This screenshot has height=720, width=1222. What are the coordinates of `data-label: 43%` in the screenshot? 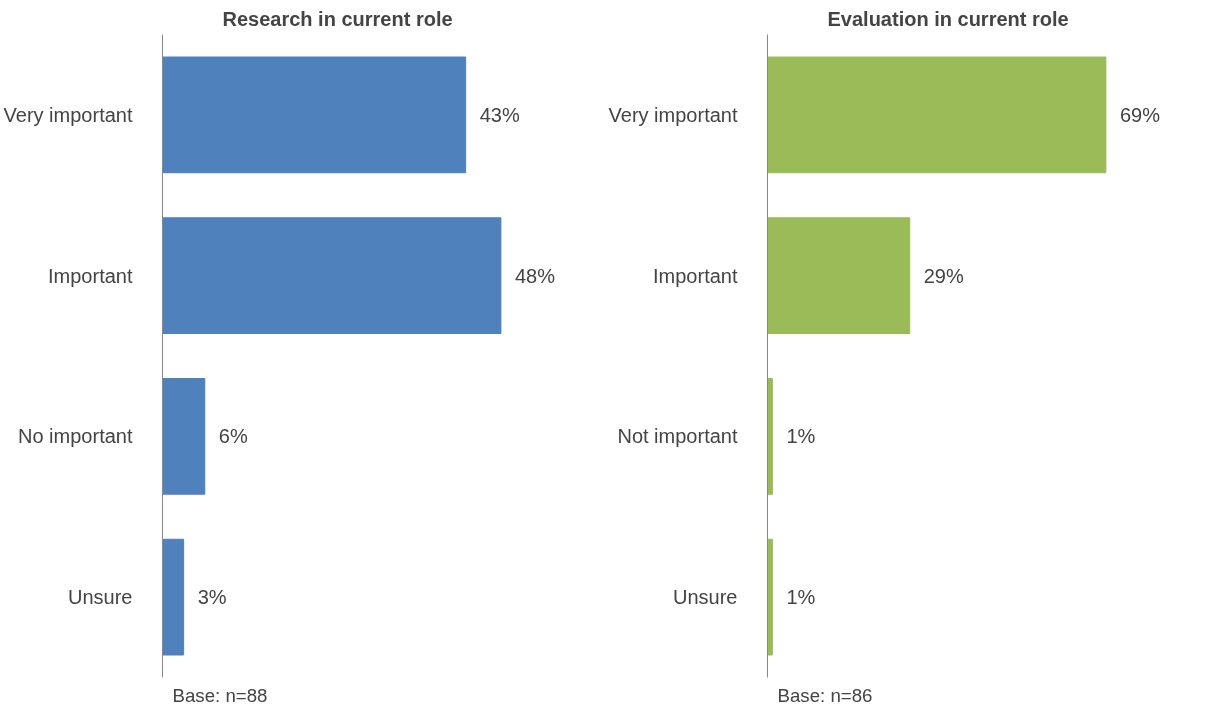 It's located at (499, 114).